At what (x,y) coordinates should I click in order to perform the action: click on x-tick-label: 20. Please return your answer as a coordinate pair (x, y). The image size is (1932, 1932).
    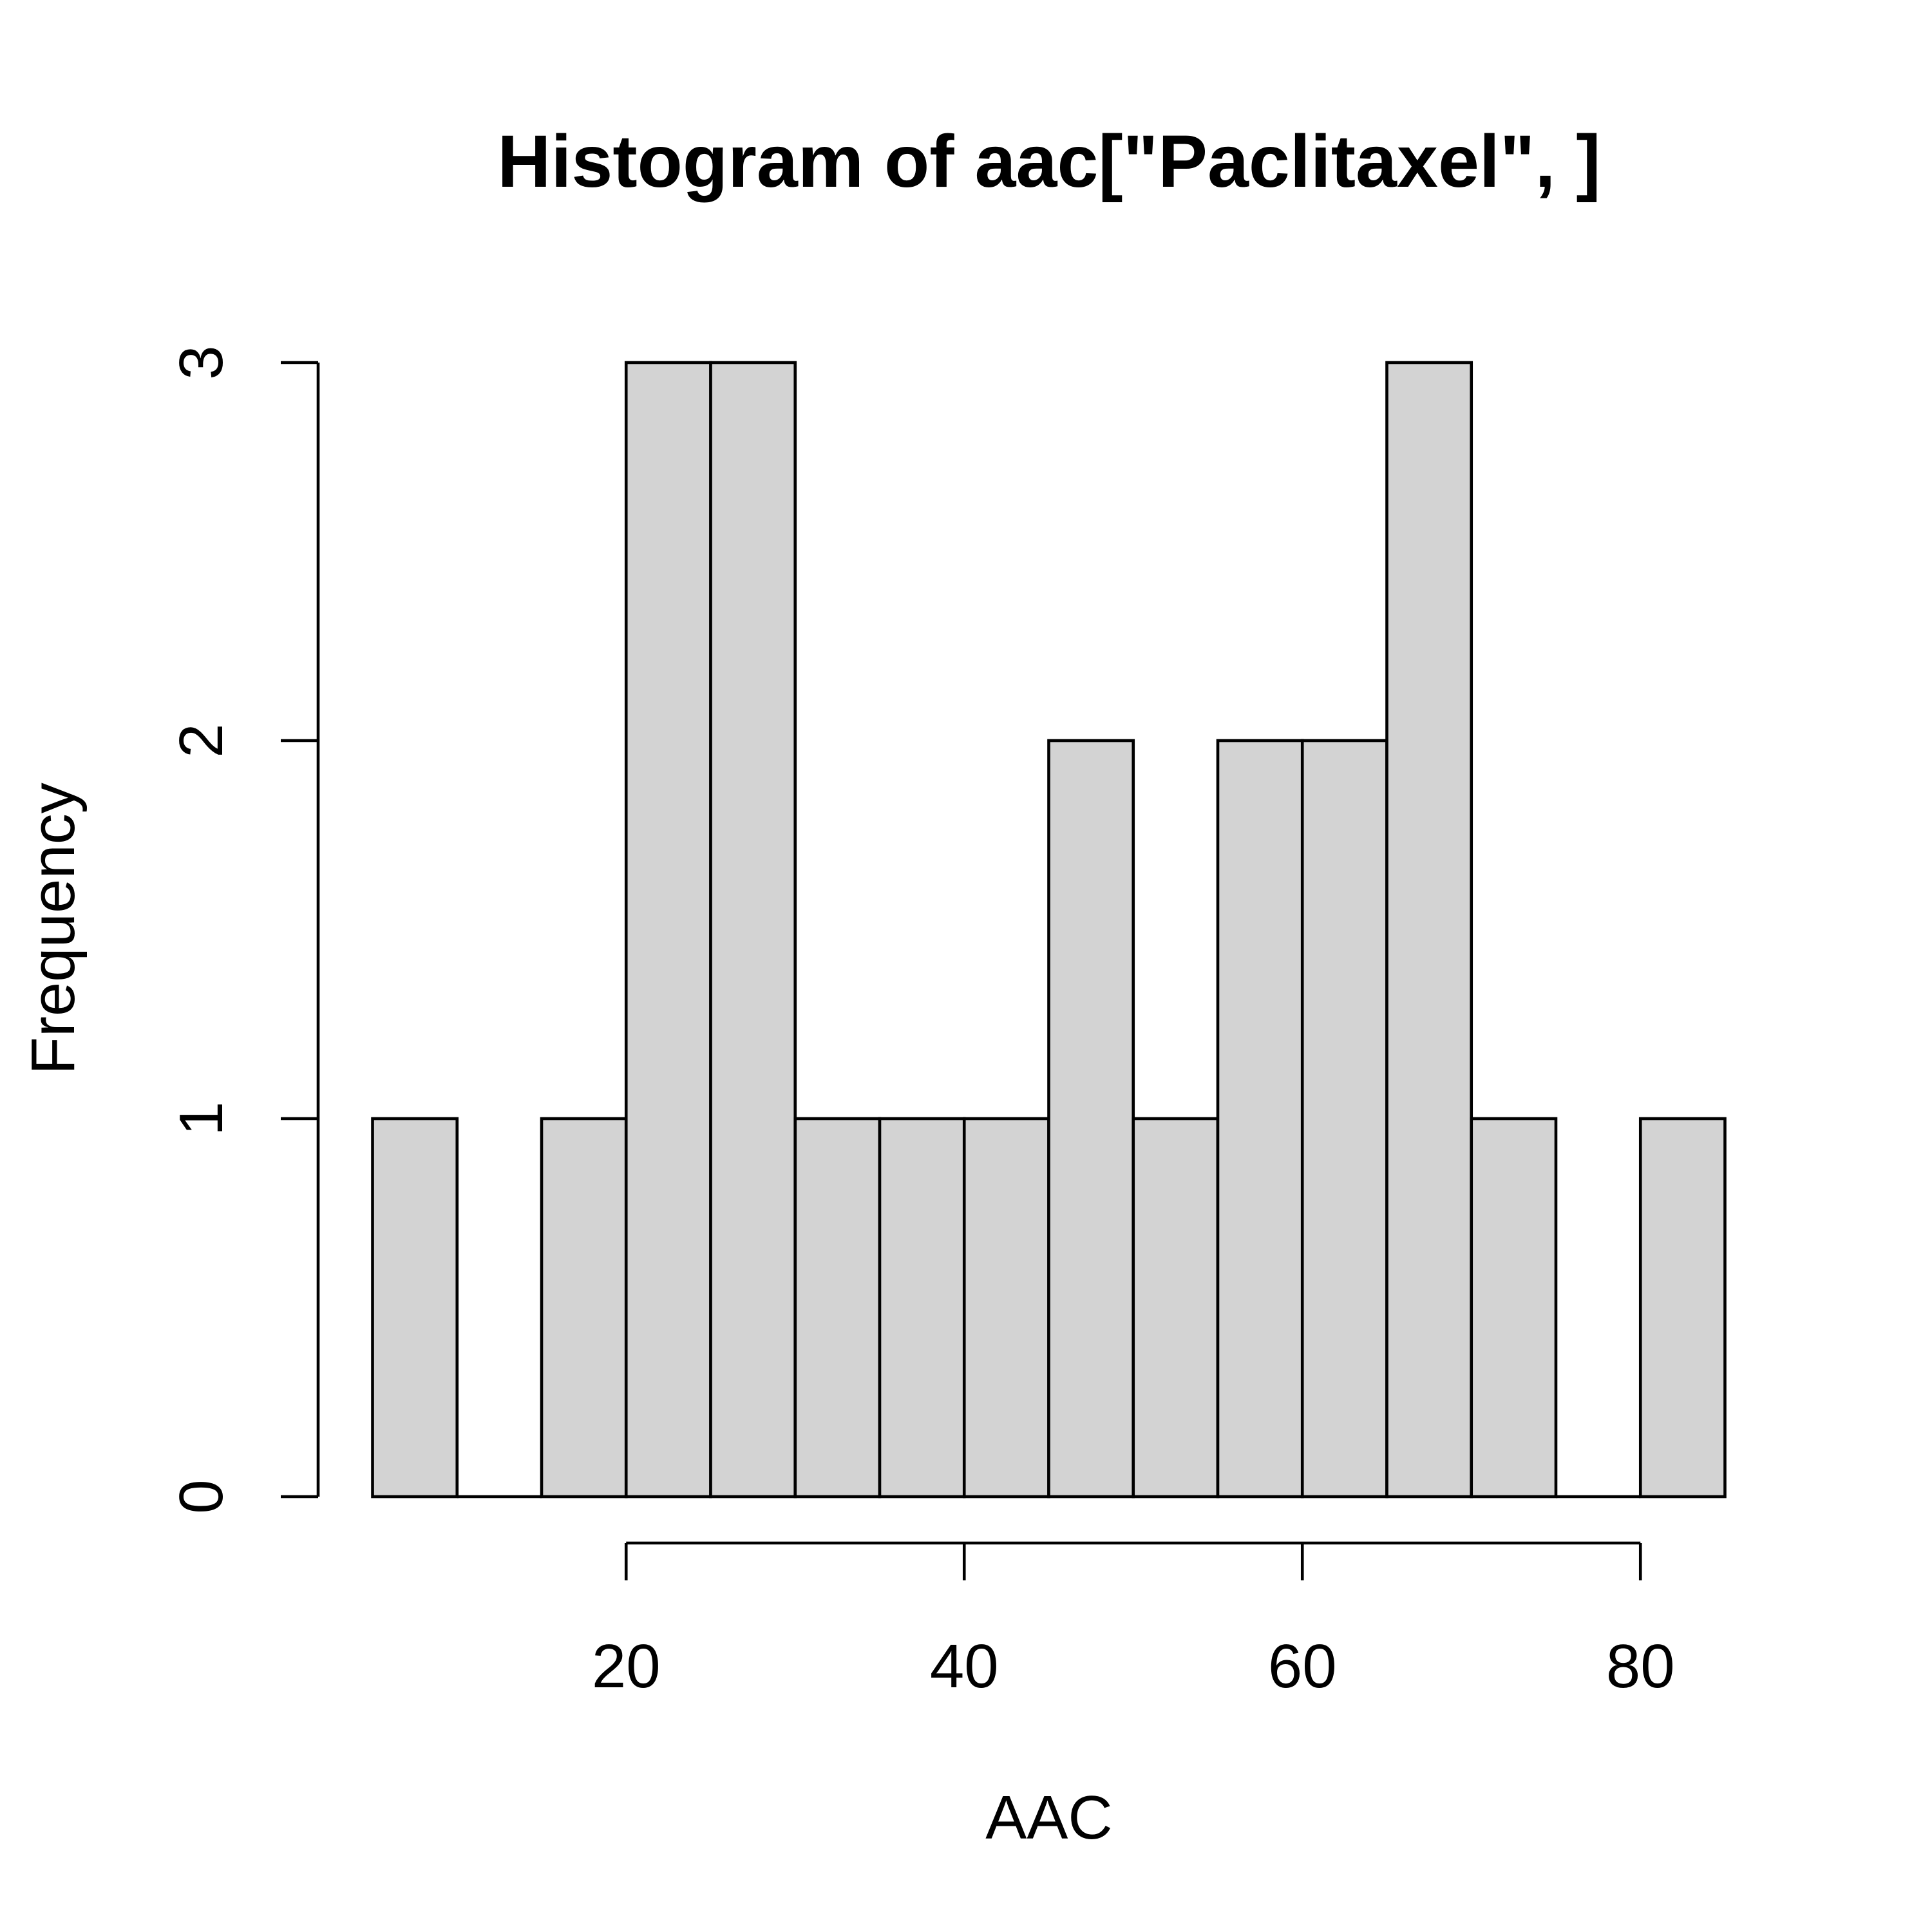
    Looking at the image, I should click on (626, 1667).